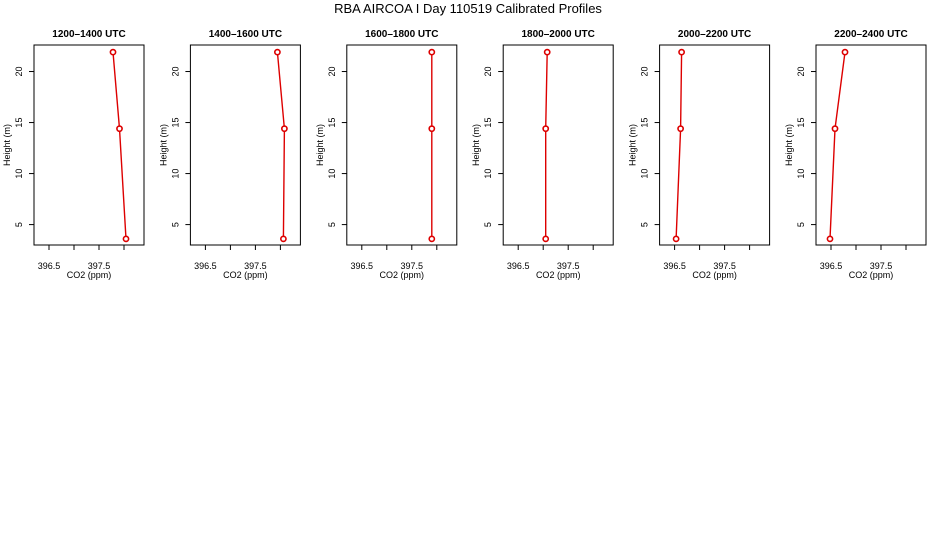 This screenshot has width=936, height=540. Describe the element at coordinates (870, 34) in the screenshot. I see `panel-title: 2200–2400 UTC` at that location.